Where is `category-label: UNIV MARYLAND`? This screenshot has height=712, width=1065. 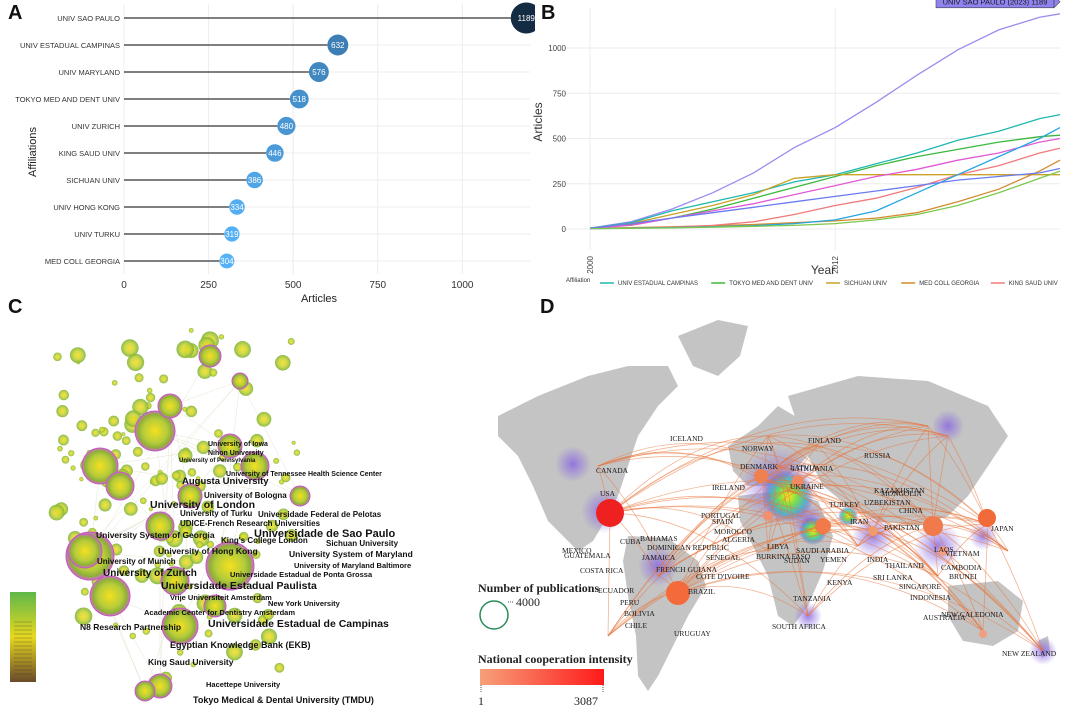 category-label: UNIV MARYLAND is located at coordinates (89, 72).